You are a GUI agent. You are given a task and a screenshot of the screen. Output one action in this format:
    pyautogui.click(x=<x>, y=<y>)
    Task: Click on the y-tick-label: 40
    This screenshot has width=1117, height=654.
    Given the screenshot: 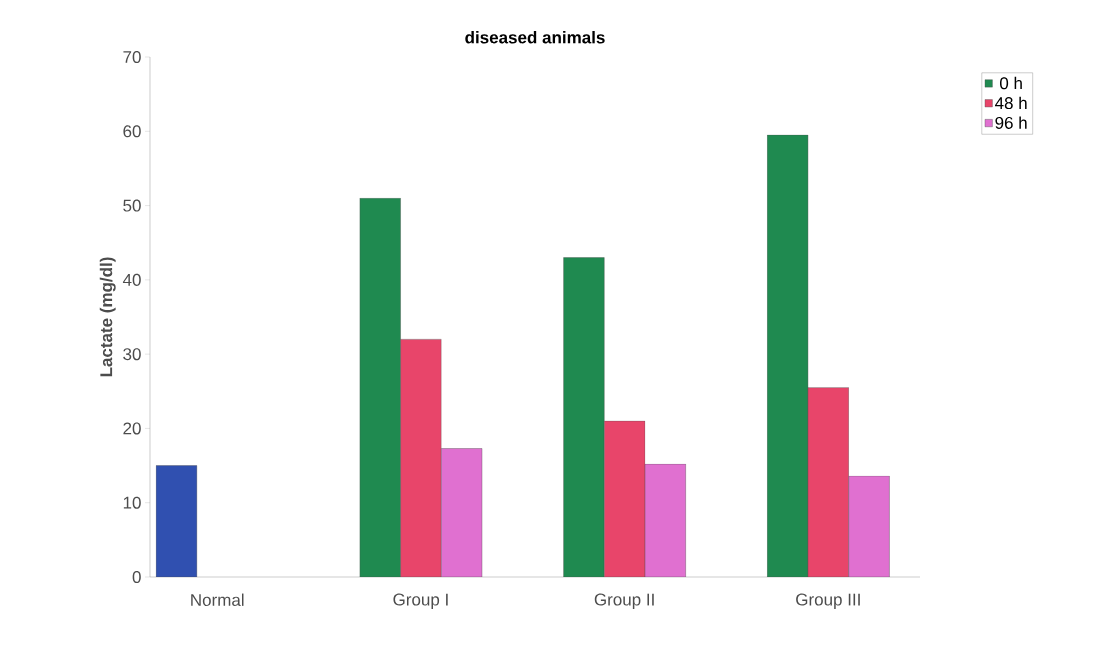 What is the action you would take?
    pyautogui.click(x=131, y=279)
    